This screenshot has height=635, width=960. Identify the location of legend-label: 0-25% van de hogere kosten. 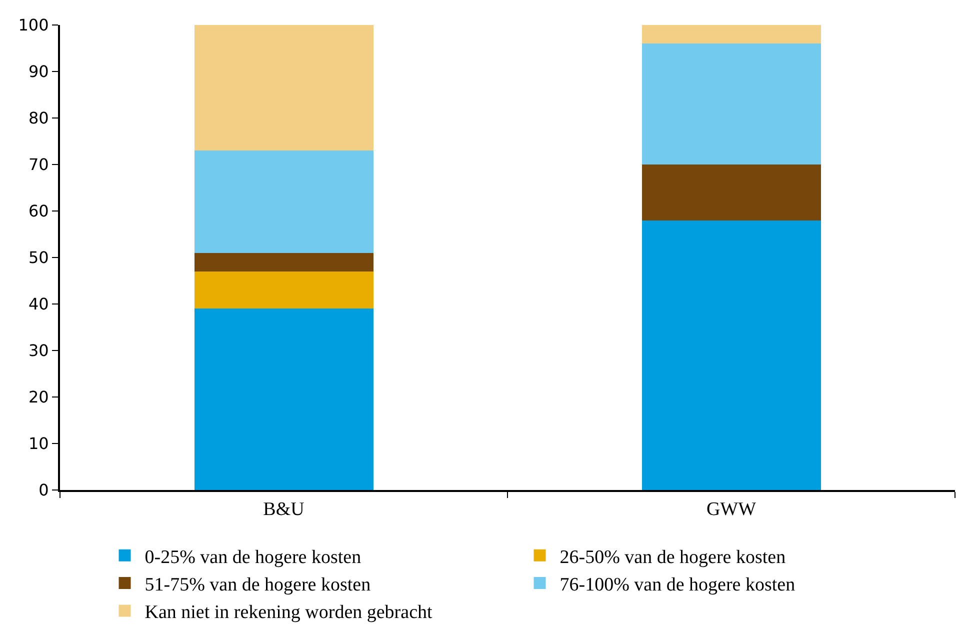
(253, 557).